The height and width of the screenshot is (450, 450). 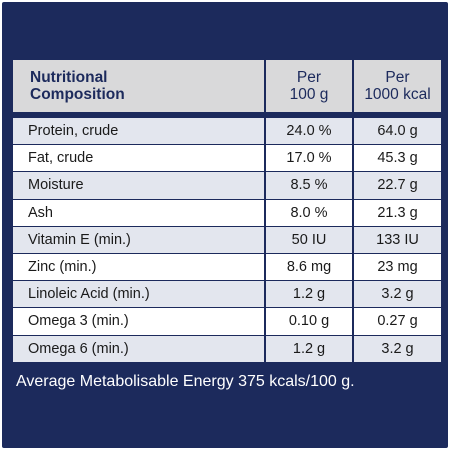 I want to click on per-100g-cell: 8.6 mg, so click(x=309, y=267).